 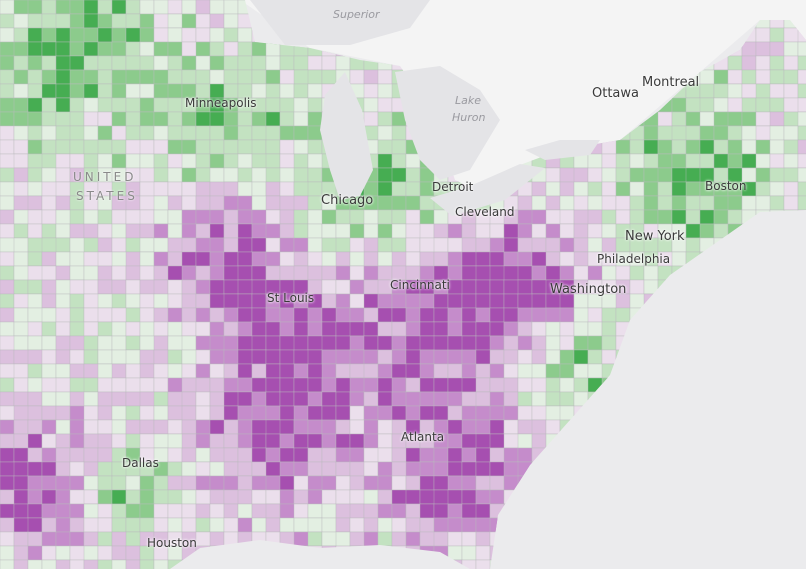 What do you see at coordinates (588, 289) in the screenshot?
I see `city-washington: Washington` at bounding box center [588, 289].